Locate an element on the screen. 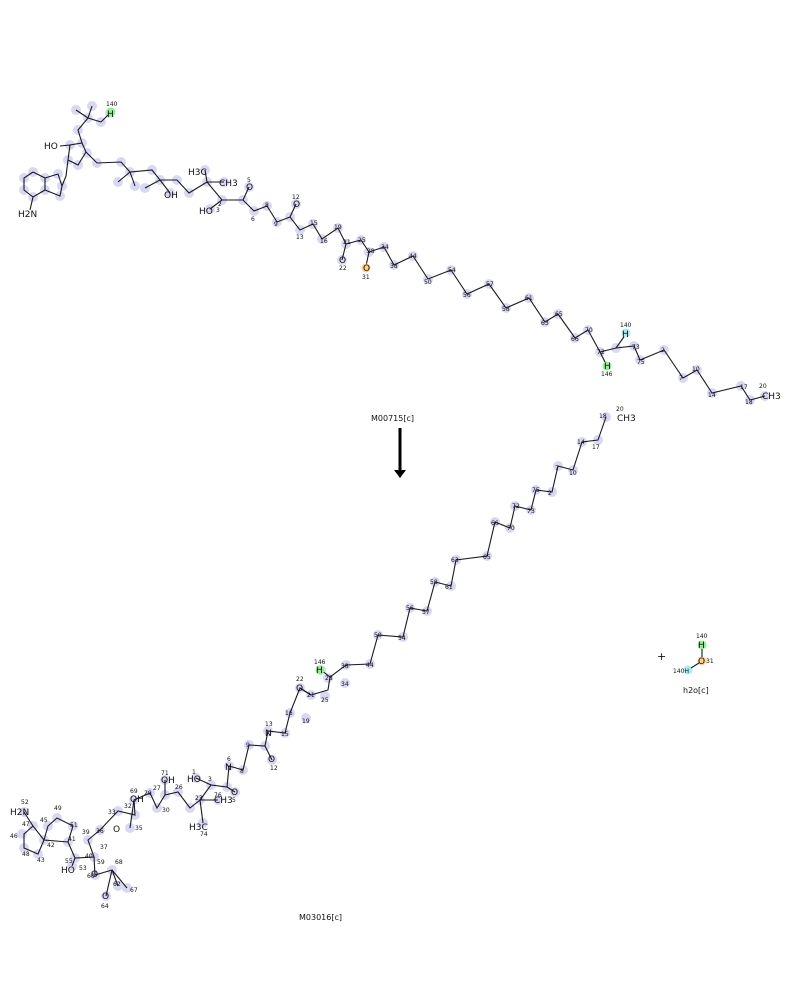 Image resolution: width=800 pixels, height=1000 pixels. product-num-63: 63 is located at coordinates (455, 560).